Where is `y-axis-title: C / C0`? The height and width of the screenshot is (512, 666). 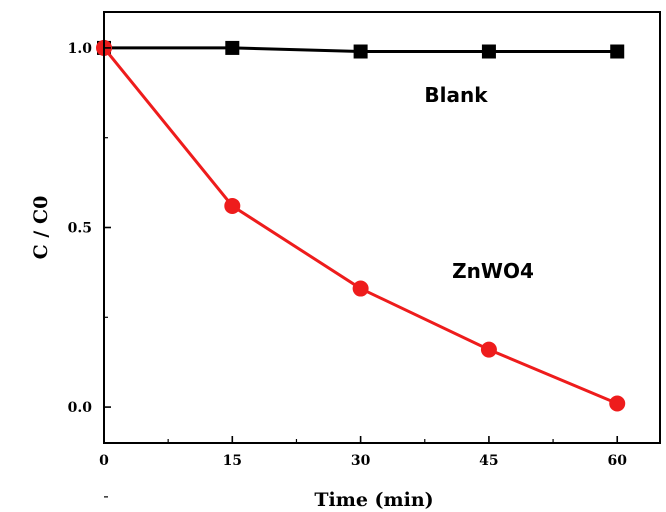
y-axis-title: C / C0 is located at coordinates (41, 228).